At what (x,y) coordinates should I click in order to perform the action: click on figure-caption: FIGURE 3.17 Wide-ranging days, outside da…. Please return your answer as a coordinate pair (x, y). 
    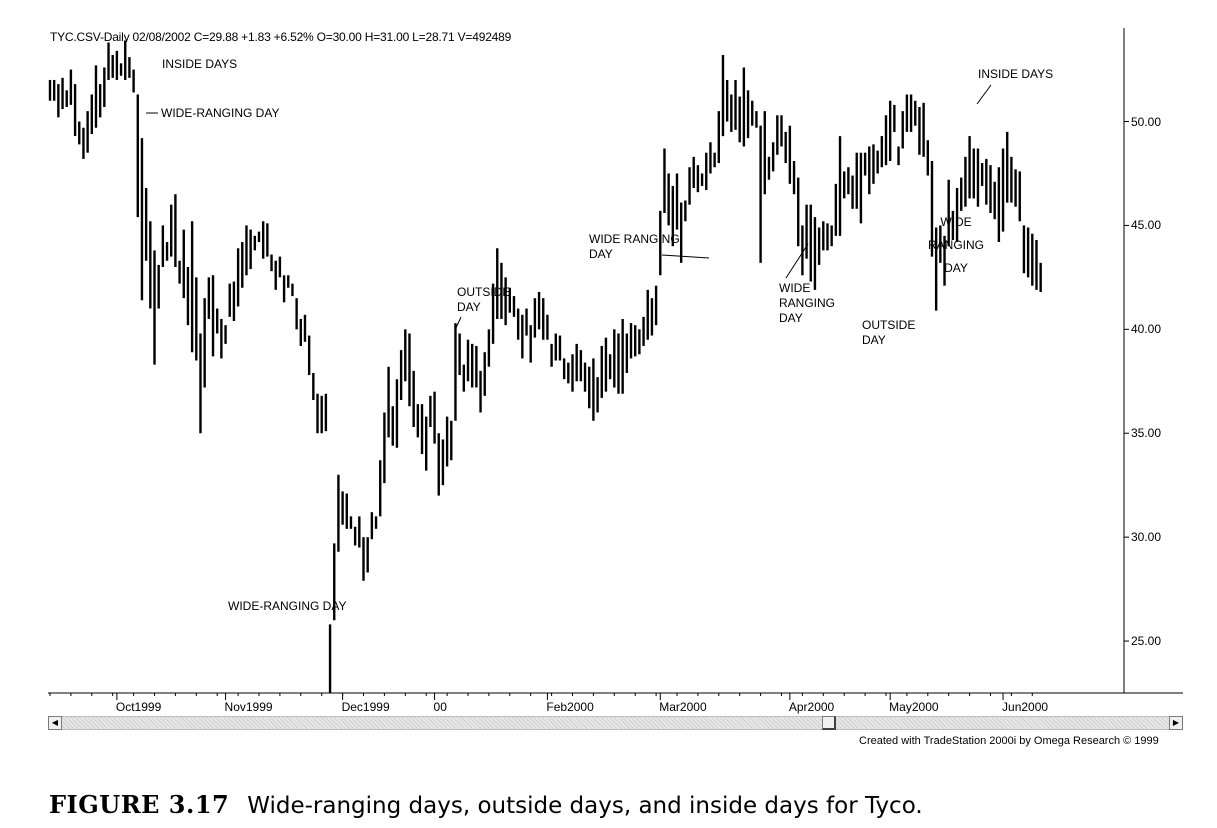
    Looking at the image, I should click on (486, 805).